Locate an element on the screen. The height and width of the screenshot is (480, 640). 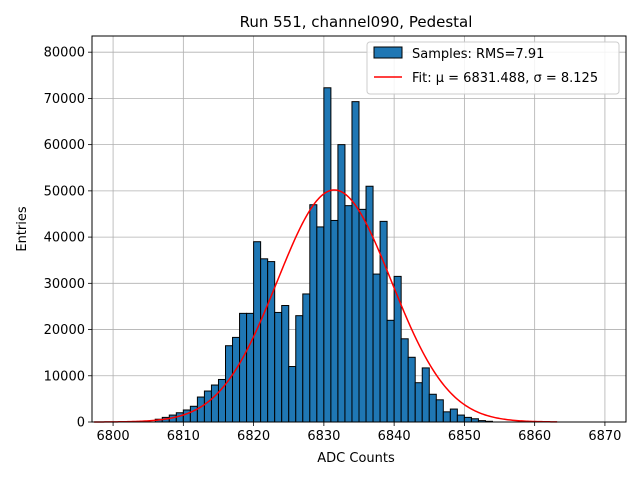
x-tick-label: 6820 is located at coordinates (253, 436).